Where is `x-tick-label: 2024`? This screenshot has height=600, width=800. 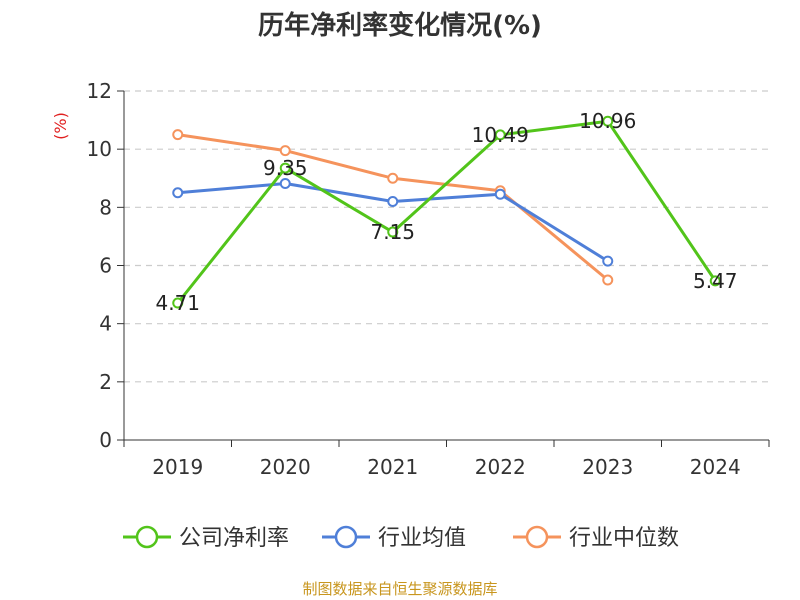
x-tick-label: 2024 is located at coordinates (715, 467).